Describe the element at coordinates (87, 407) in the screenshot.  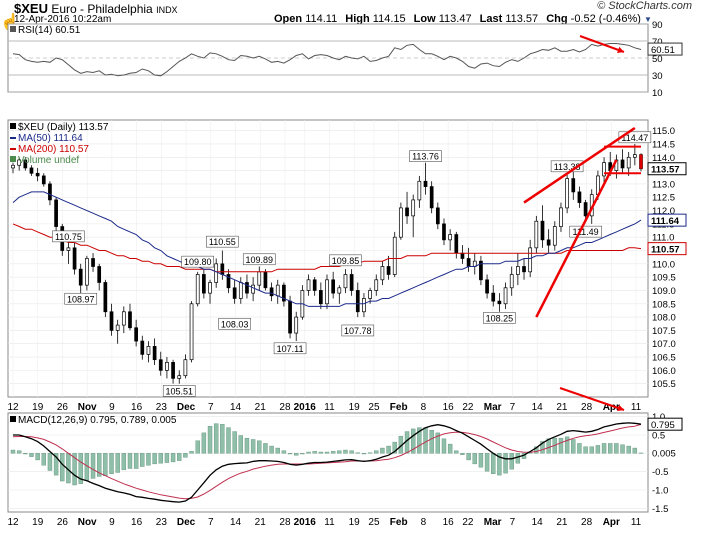
I see `x-tick-label: Nov` at that location.